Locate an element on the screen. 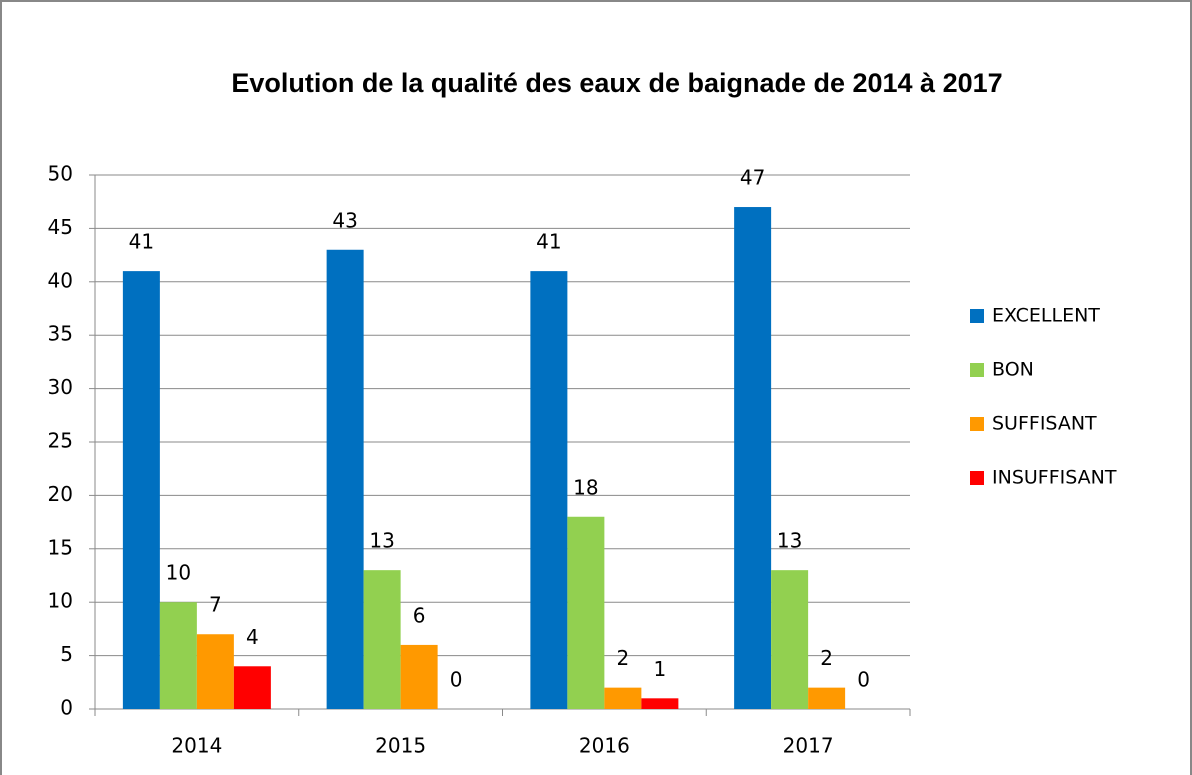 The image size is (1192, 775). legend-label: BON is located at coordinates (1013, 370).